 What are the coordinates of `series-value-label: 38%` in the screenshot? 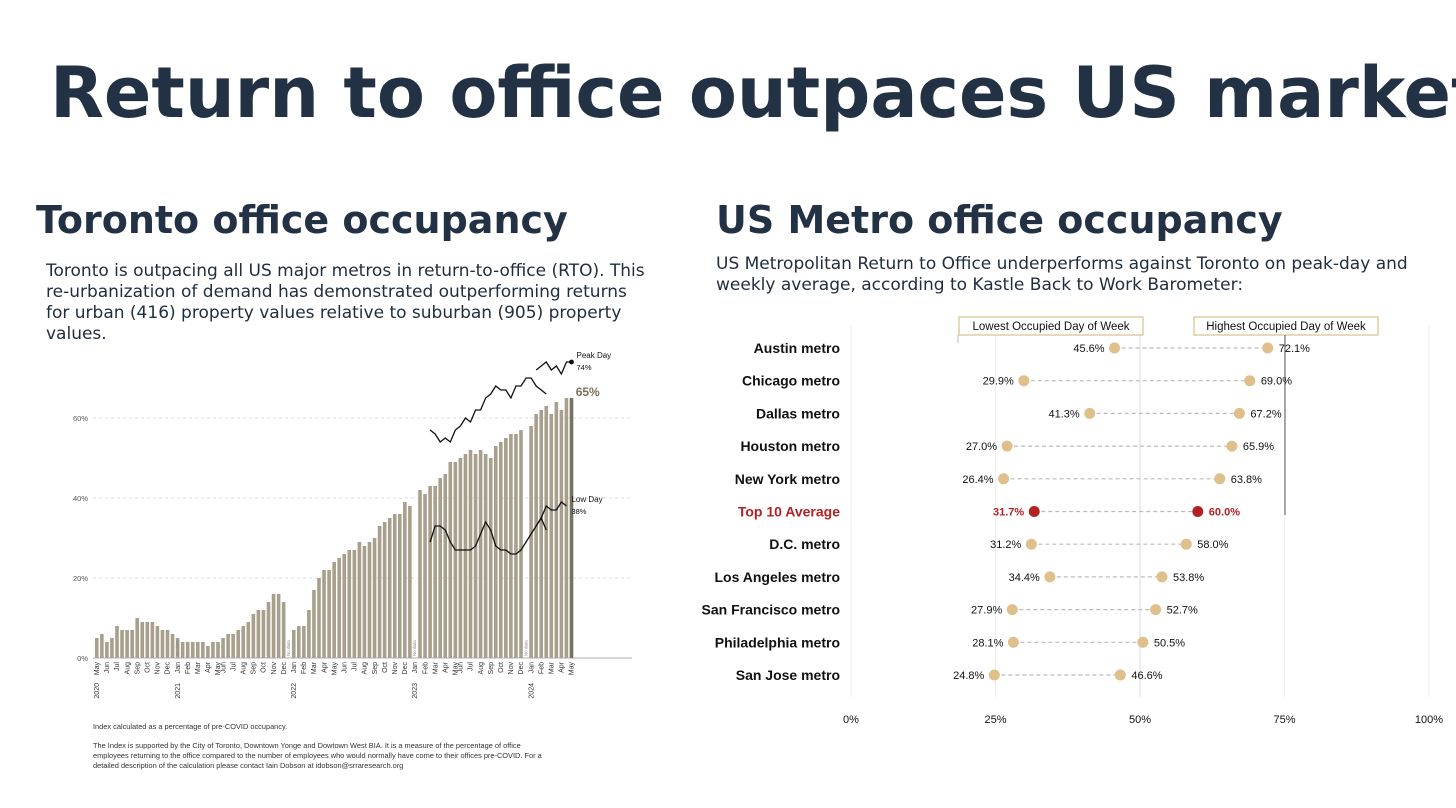 It's located at (578, 511).